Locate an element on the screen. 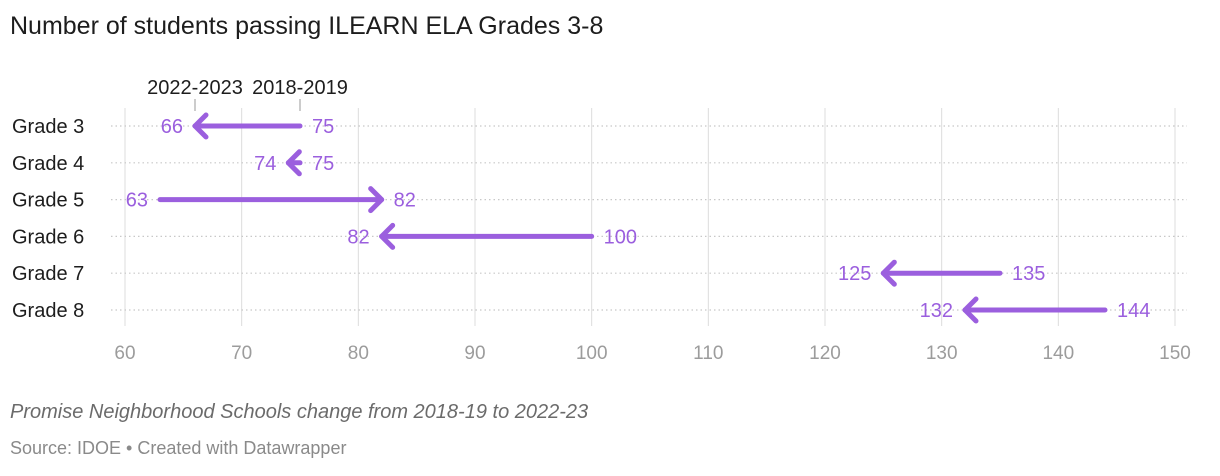 Image resolution: width=1220 pixels, height=476 pixels. legend-annotation-label: 2022-2023 is located at coordinates (195, 88).